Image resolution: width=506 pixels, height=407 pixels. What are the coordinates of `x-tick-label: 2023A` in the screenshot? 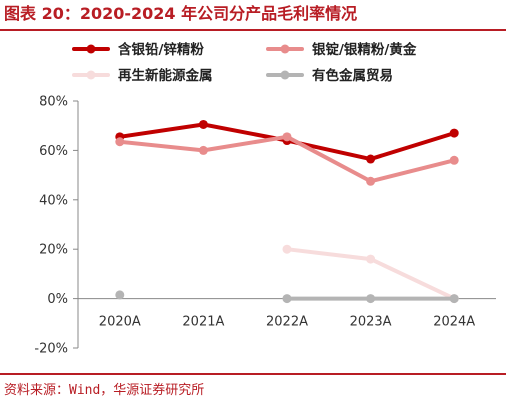 It's located at (371, 322).